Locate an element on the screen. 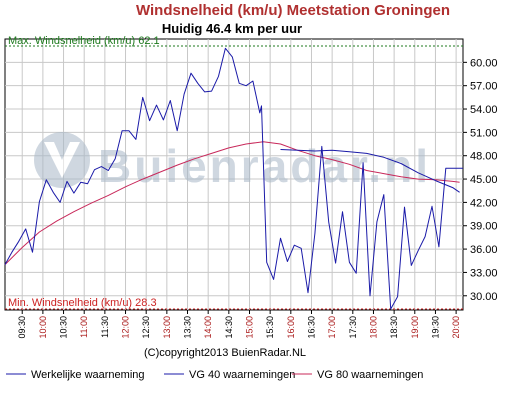 This screenshot has height=400, width=512. max-wind-label: Max. Windsnelheid (km/u) 62.1 is located at coordinates (84, 41).